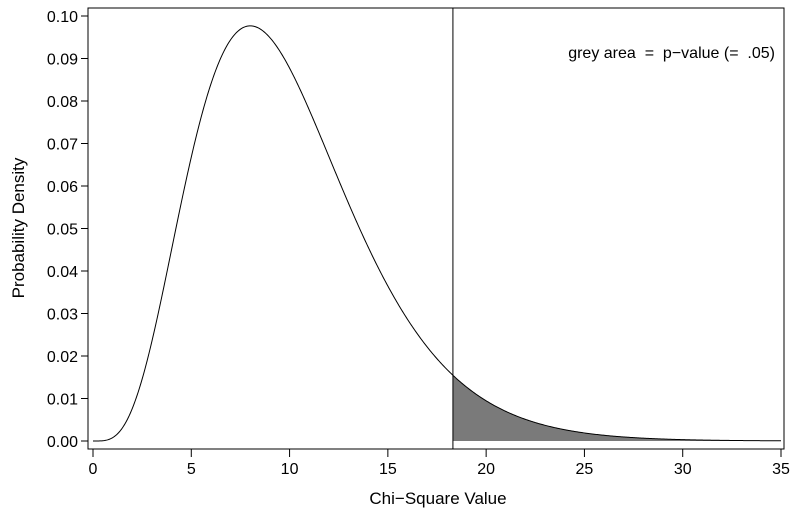 This screenshot has width=793, height=514. What do you see at coordinates (616, 408) in the screenshot?
I see `p-value-shaded-area` at bounding box center [616, 408].